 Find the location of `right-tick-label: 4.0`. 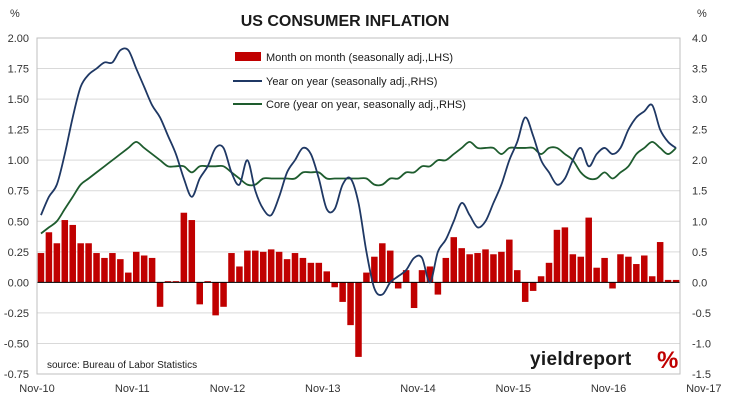

right-tick-label: 4.0 is located at coordinates (699, 39).